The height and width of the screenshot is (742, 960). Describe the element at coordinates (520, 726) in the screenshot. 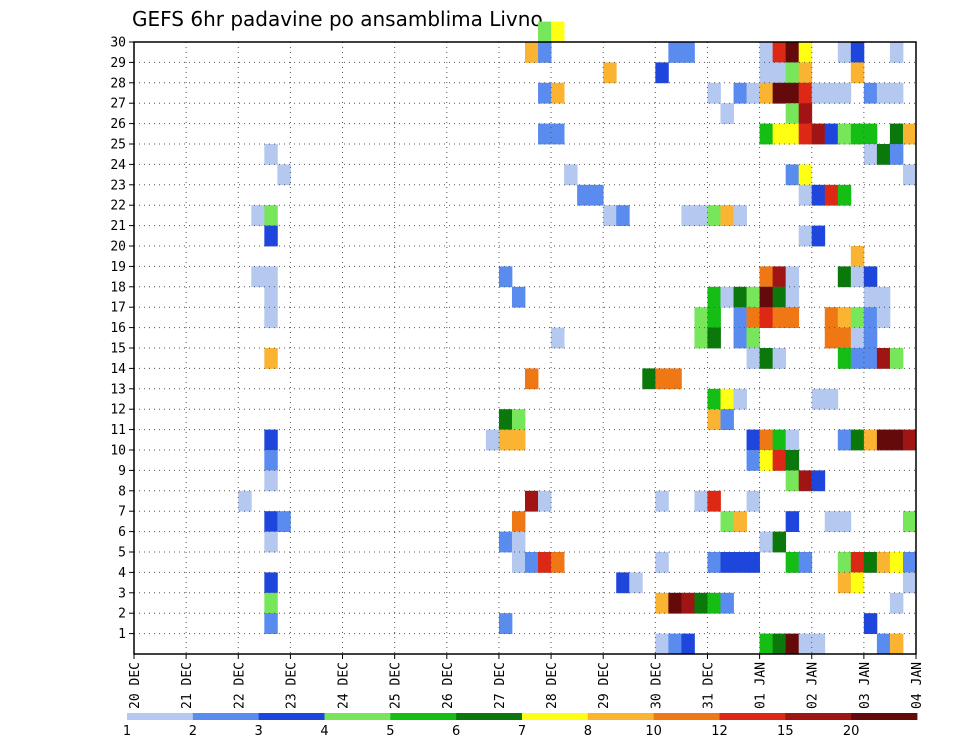

I see `colorbar: 1 2 3 4 5 6 7 8 10 12 15 20` at that location.